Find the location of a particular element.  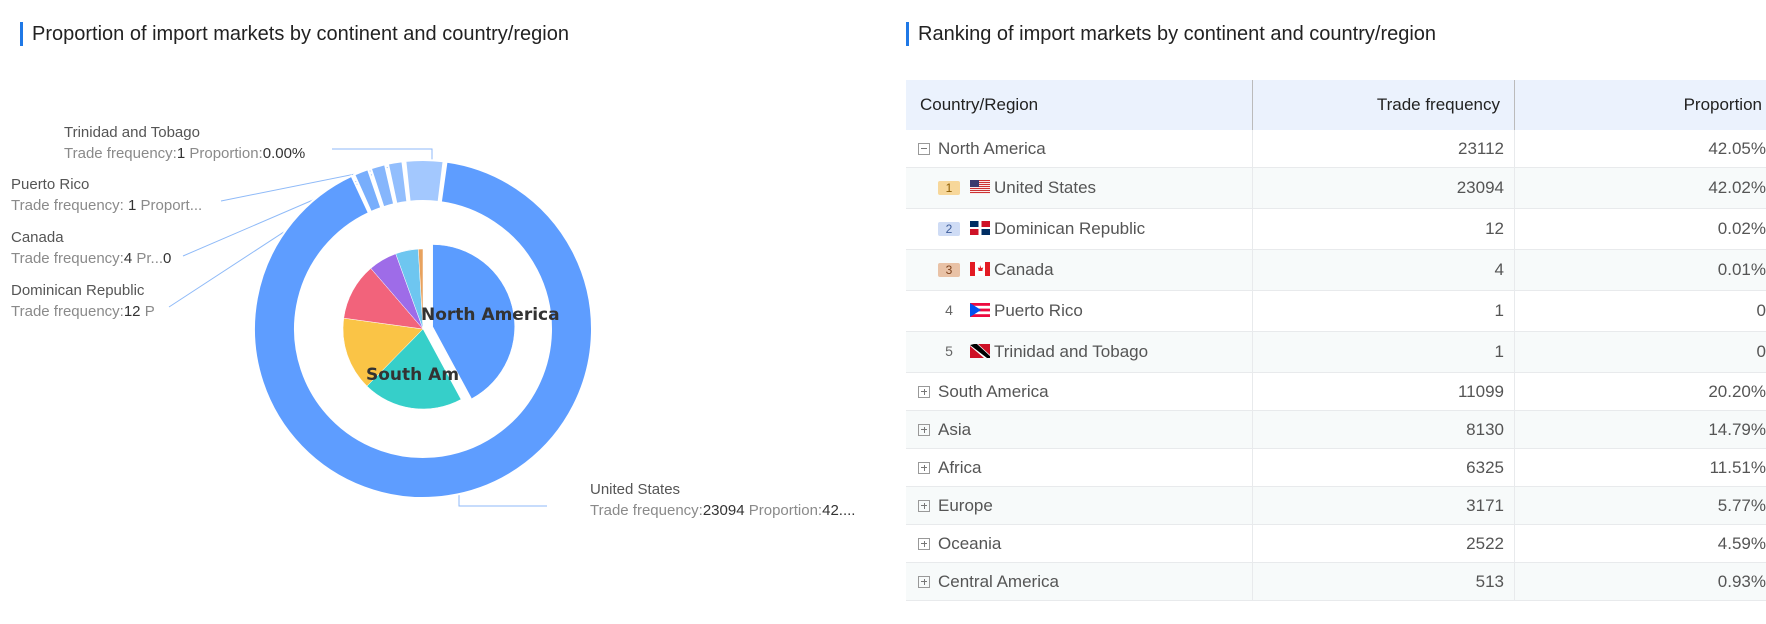

continent-row-south-america: South America 11099 20.20% is located at coordinates (1336, 391).